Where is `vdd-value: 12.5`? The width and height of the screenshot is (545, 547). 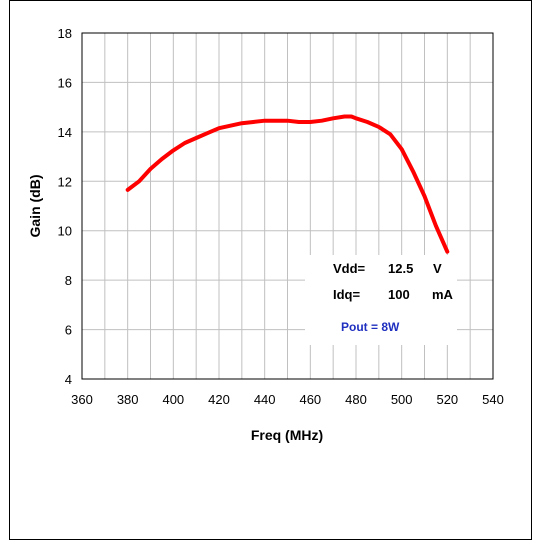
vdd-value: 12.5 is located at coordinates (400, 268).